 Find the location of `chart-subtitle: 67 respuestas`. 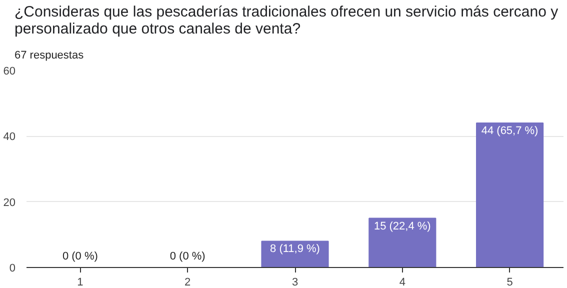

chart-subtitle: 67 respuestas is located at coordinates (49, 56).